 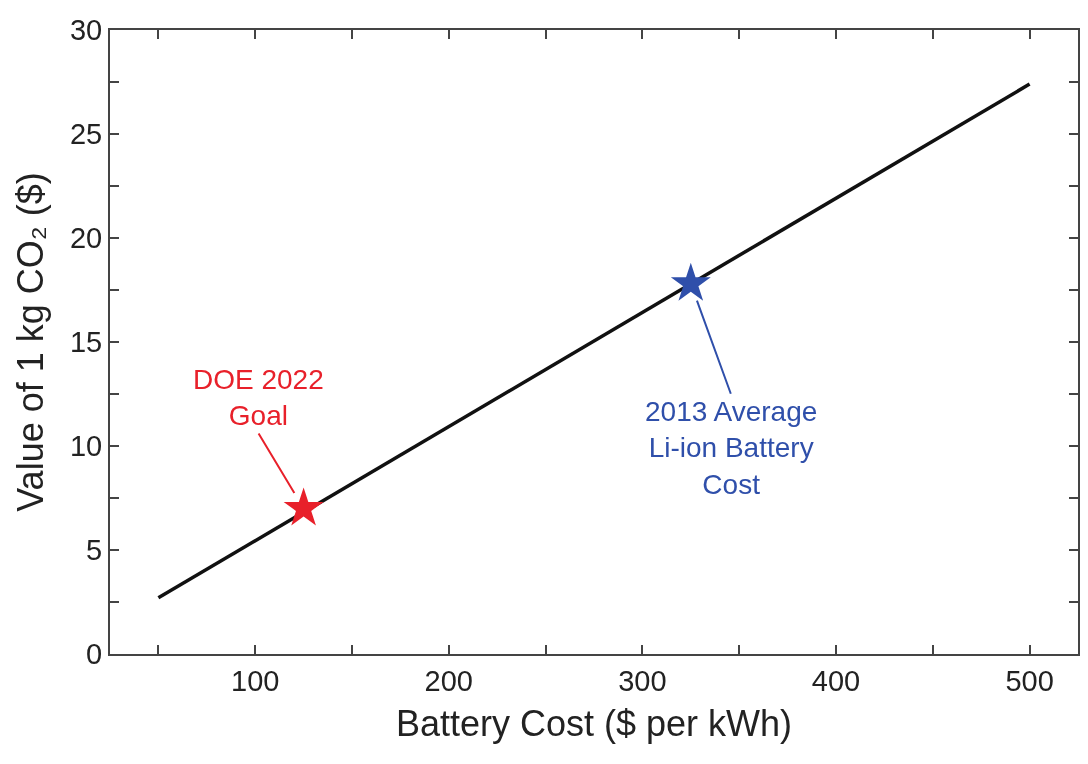 What do you see at coordinates (594, 723) in the screenshot?
I see `x-axis-title: Battery Cost ($ per kWh)` at bounding box center [594, 723].